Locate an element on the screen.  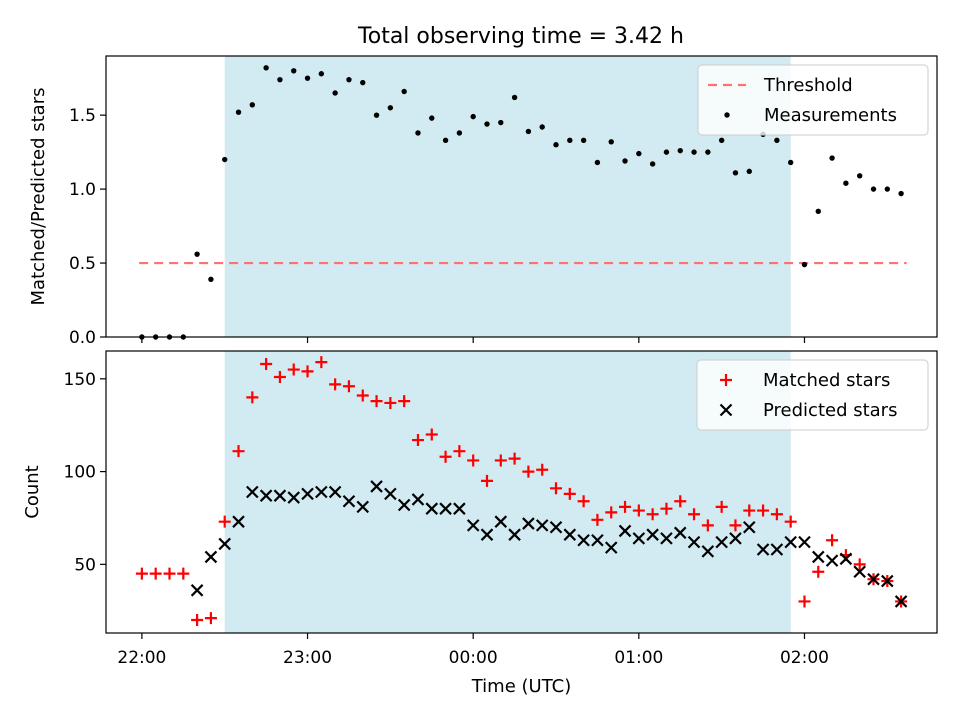
x-tick-label: 02:00 is located at coordinates (804, 658).